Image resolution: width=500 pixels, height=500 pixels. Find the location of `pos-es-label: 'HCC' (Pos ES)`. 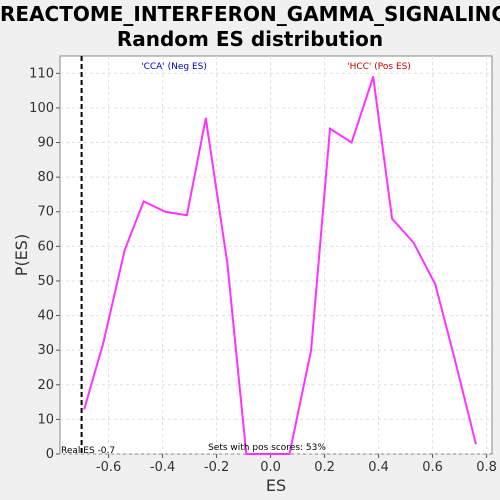

pos-es-label: 'HCC' (Pos ES) is located at coordinates (379, 67).